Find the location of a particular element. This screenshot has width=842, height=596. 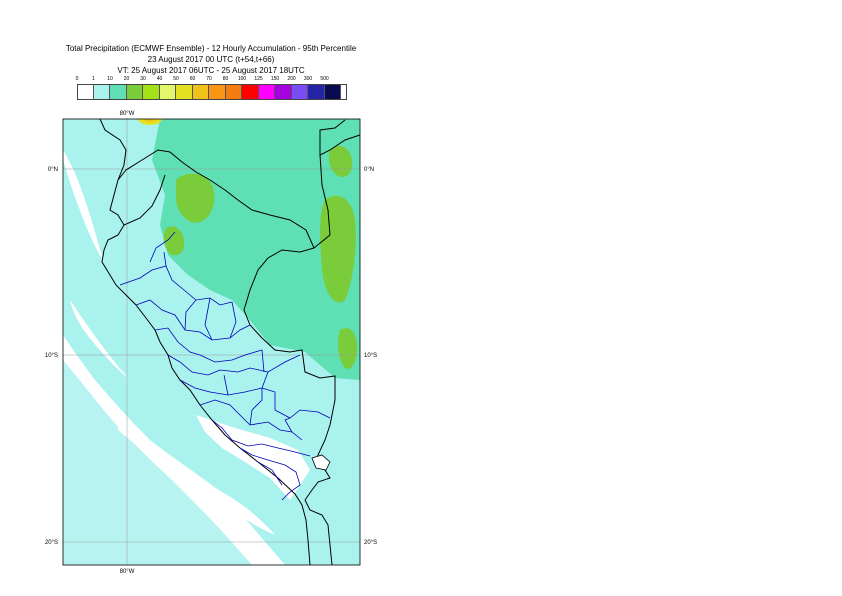

ocean-precip-band is located at coordinates (157, 462).